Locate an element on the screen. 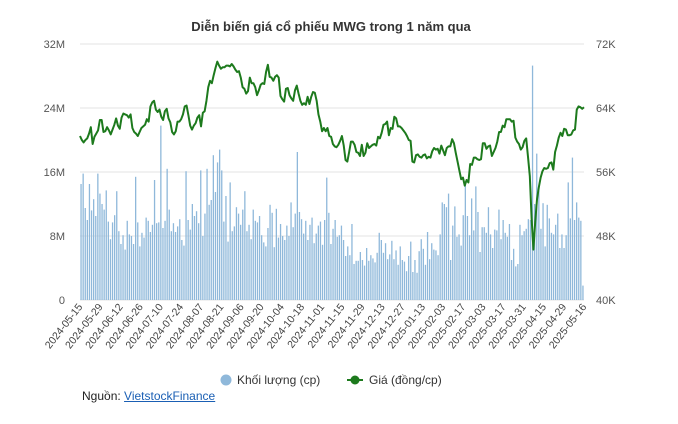 Image resolution: width=678 pixels, height=424 pixels. y-axis-left-volume: 32M 24M 16M 8M 0 is located at coordinates (54, 173).